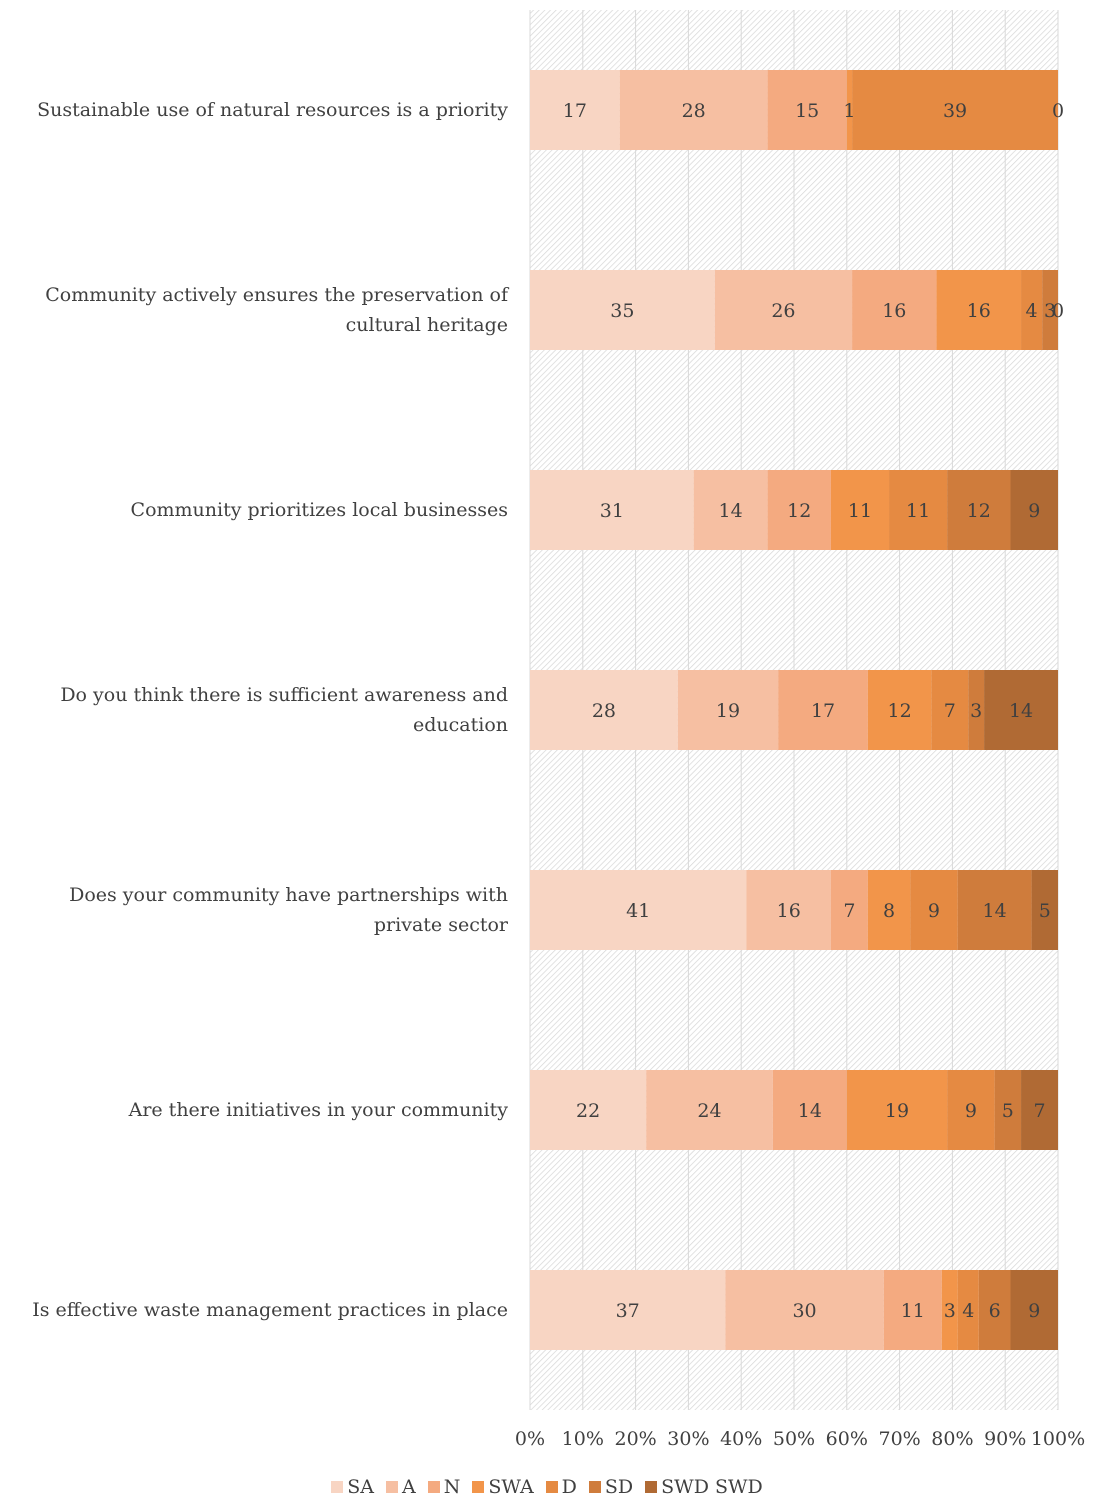 The width and height of the screenshot is (1094, 1503). Describe the element at coordinates (619, 1487) in the screenshot. I see `legend-label: SD` at that location.